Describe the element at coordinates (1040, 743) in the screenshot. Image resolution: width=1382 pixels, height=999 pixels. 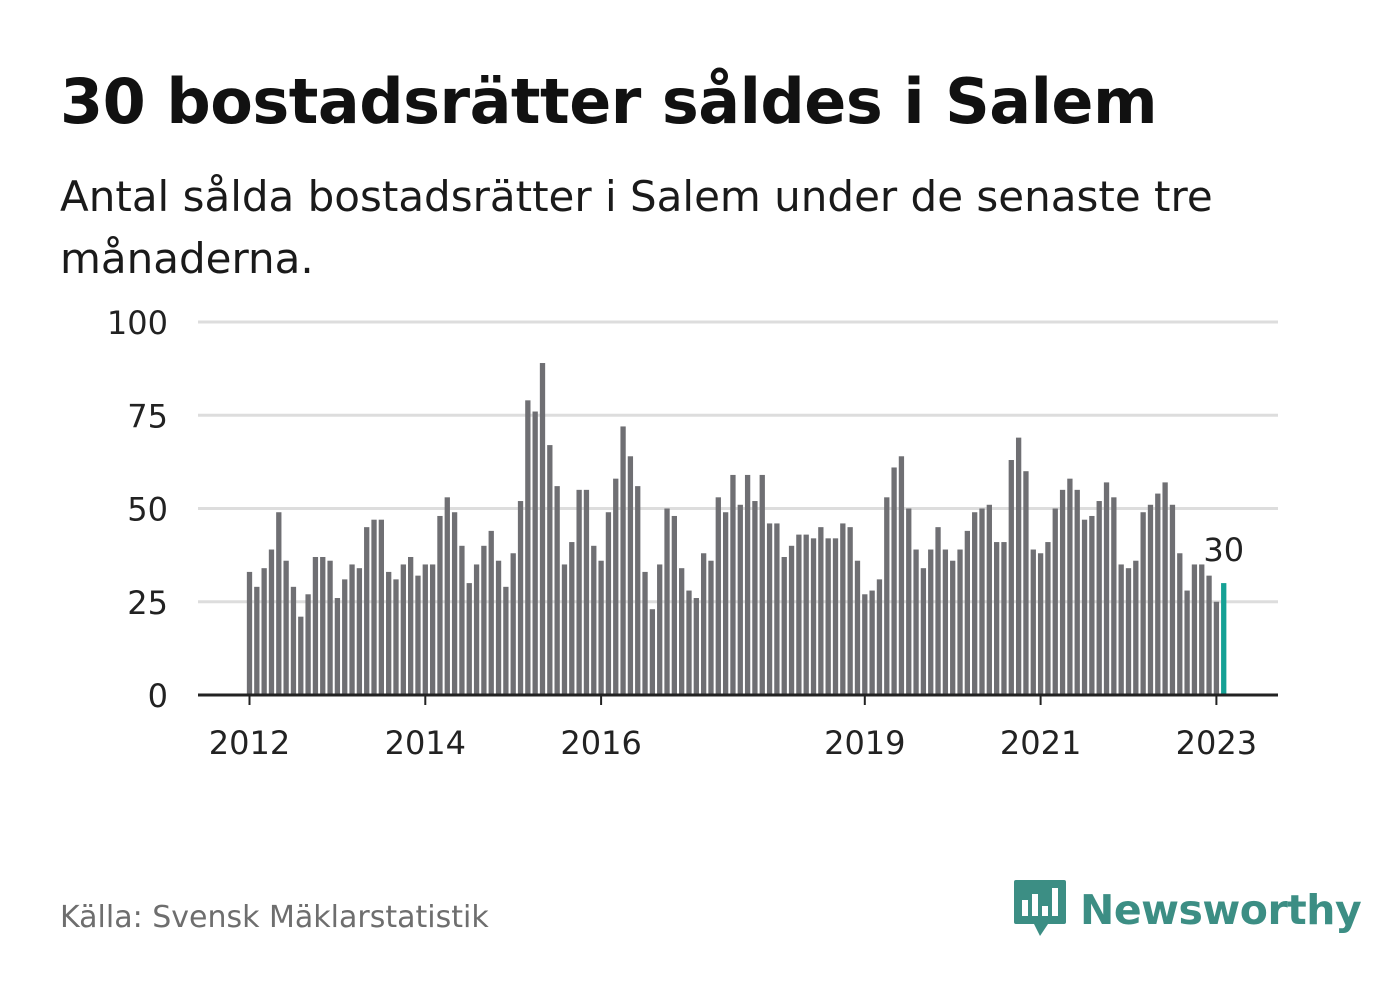
I see `x-tick-label: 2021` at that location.